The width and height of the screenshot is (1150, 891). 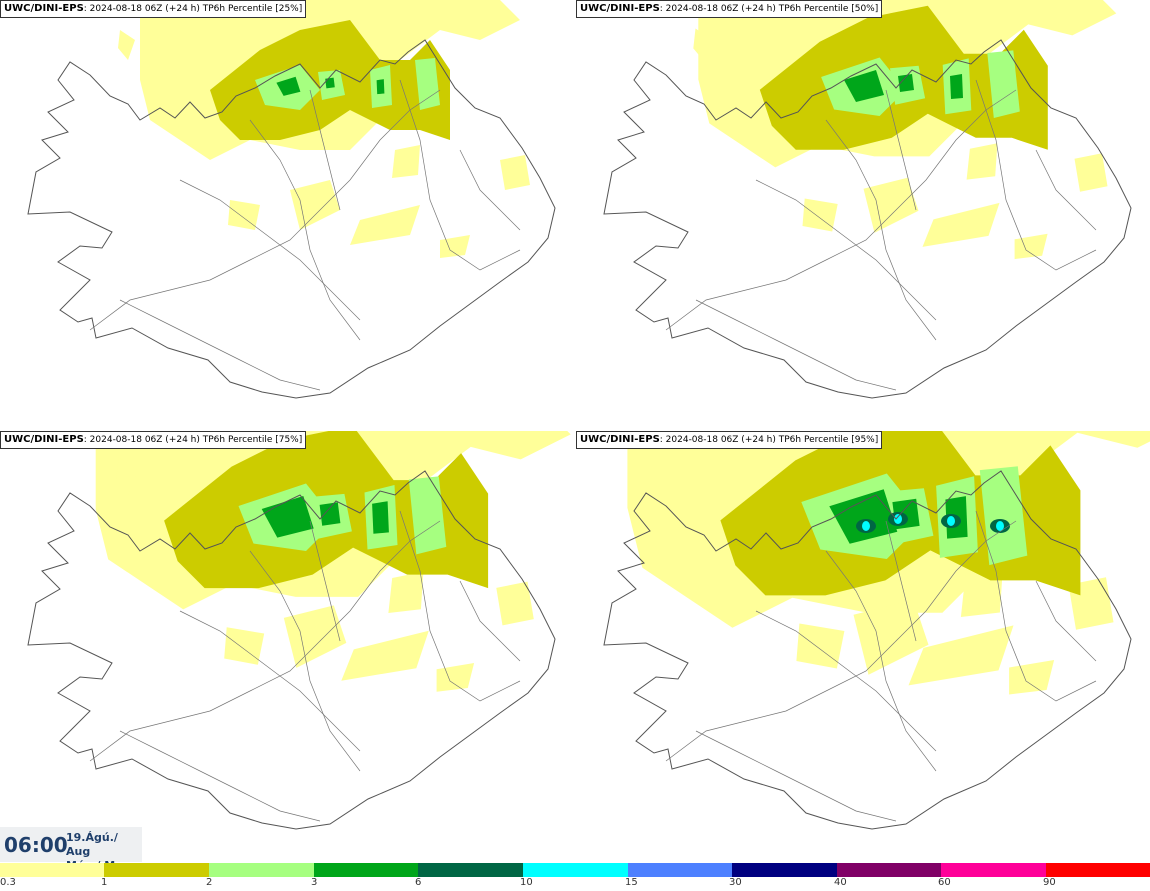 I want to click on legend-label: 3, so click(x=314, y=882).